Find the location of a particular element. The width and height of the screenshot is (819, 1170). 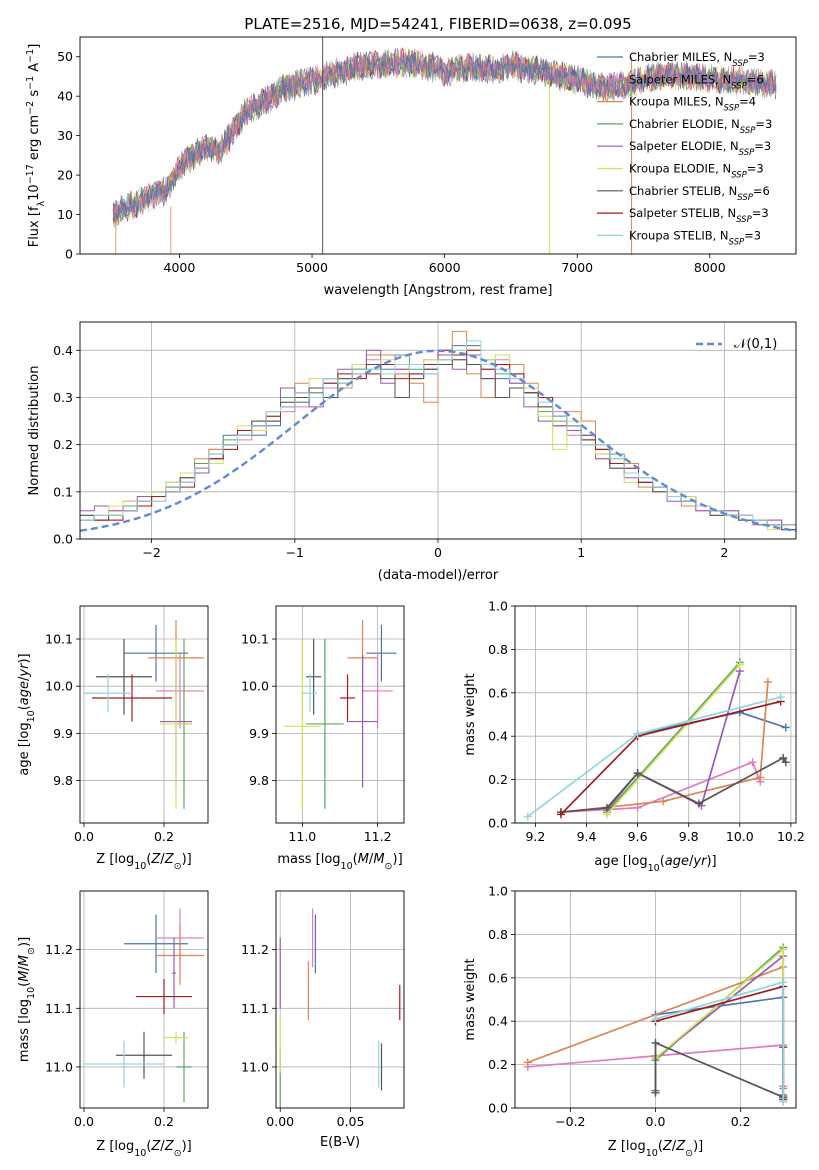

x-tick-label: 0.05 is located at coordinates (351, 1121).